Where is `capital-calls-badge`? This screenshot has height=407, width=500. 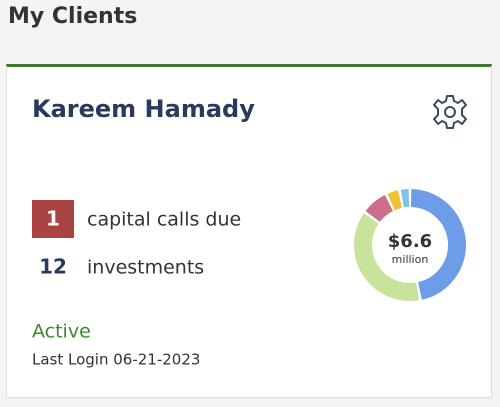
capital-calls-badge is located at coordinates (53, 219).